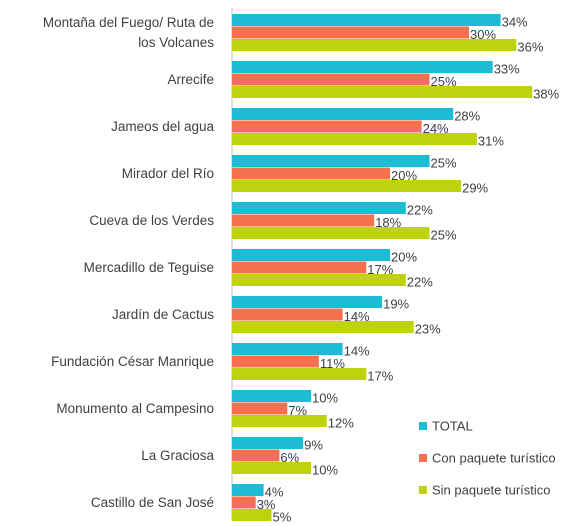 This screenshot has width=587, height=526. Describe the element at coordinates (313, 445) in the screenshot. I see `value-label: 9%` at that location.